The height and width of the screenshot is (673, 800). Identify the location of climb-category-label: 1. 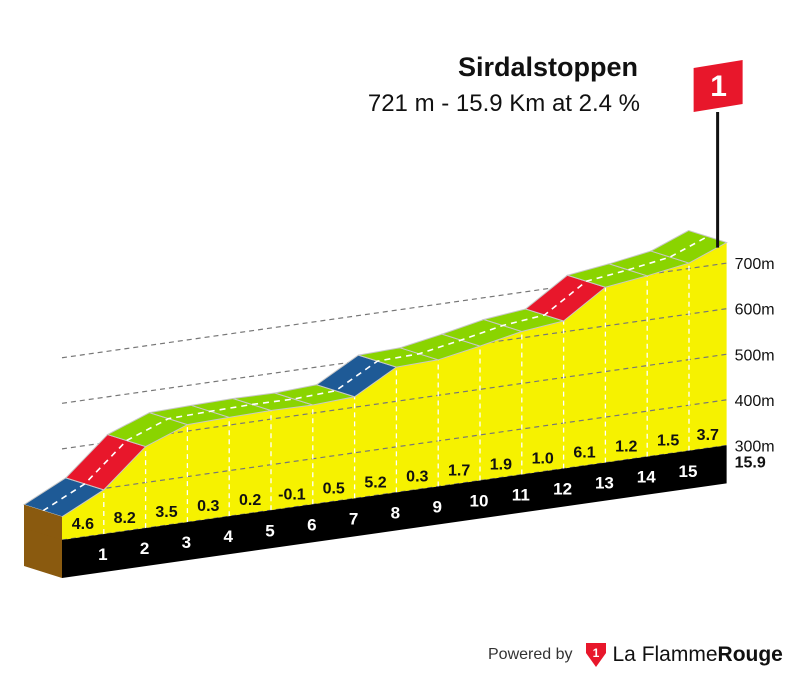
(718, 86).